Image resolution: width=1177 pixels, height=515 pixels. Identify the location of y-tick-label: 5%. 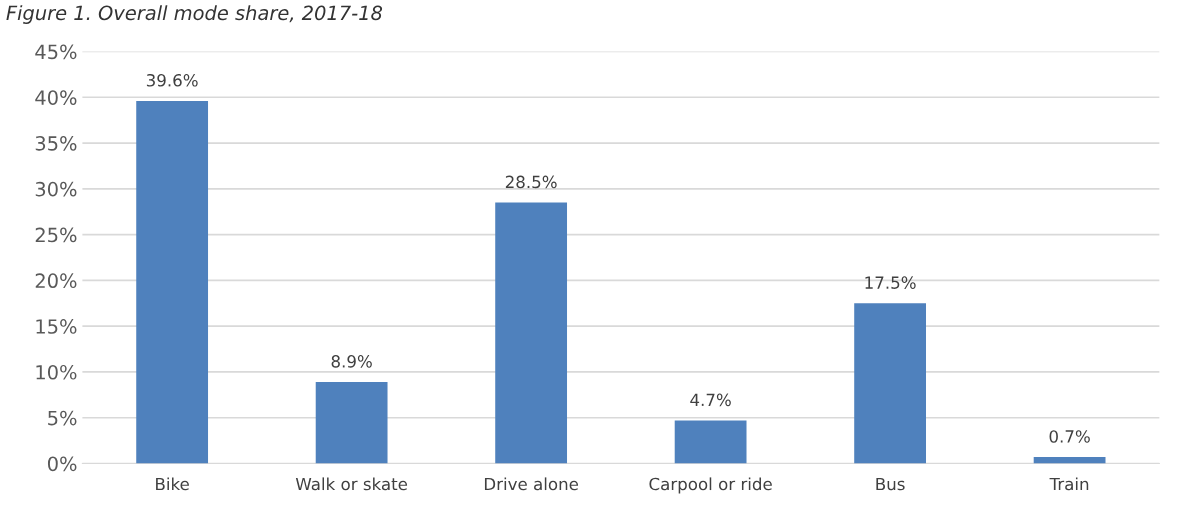
(62, 418).